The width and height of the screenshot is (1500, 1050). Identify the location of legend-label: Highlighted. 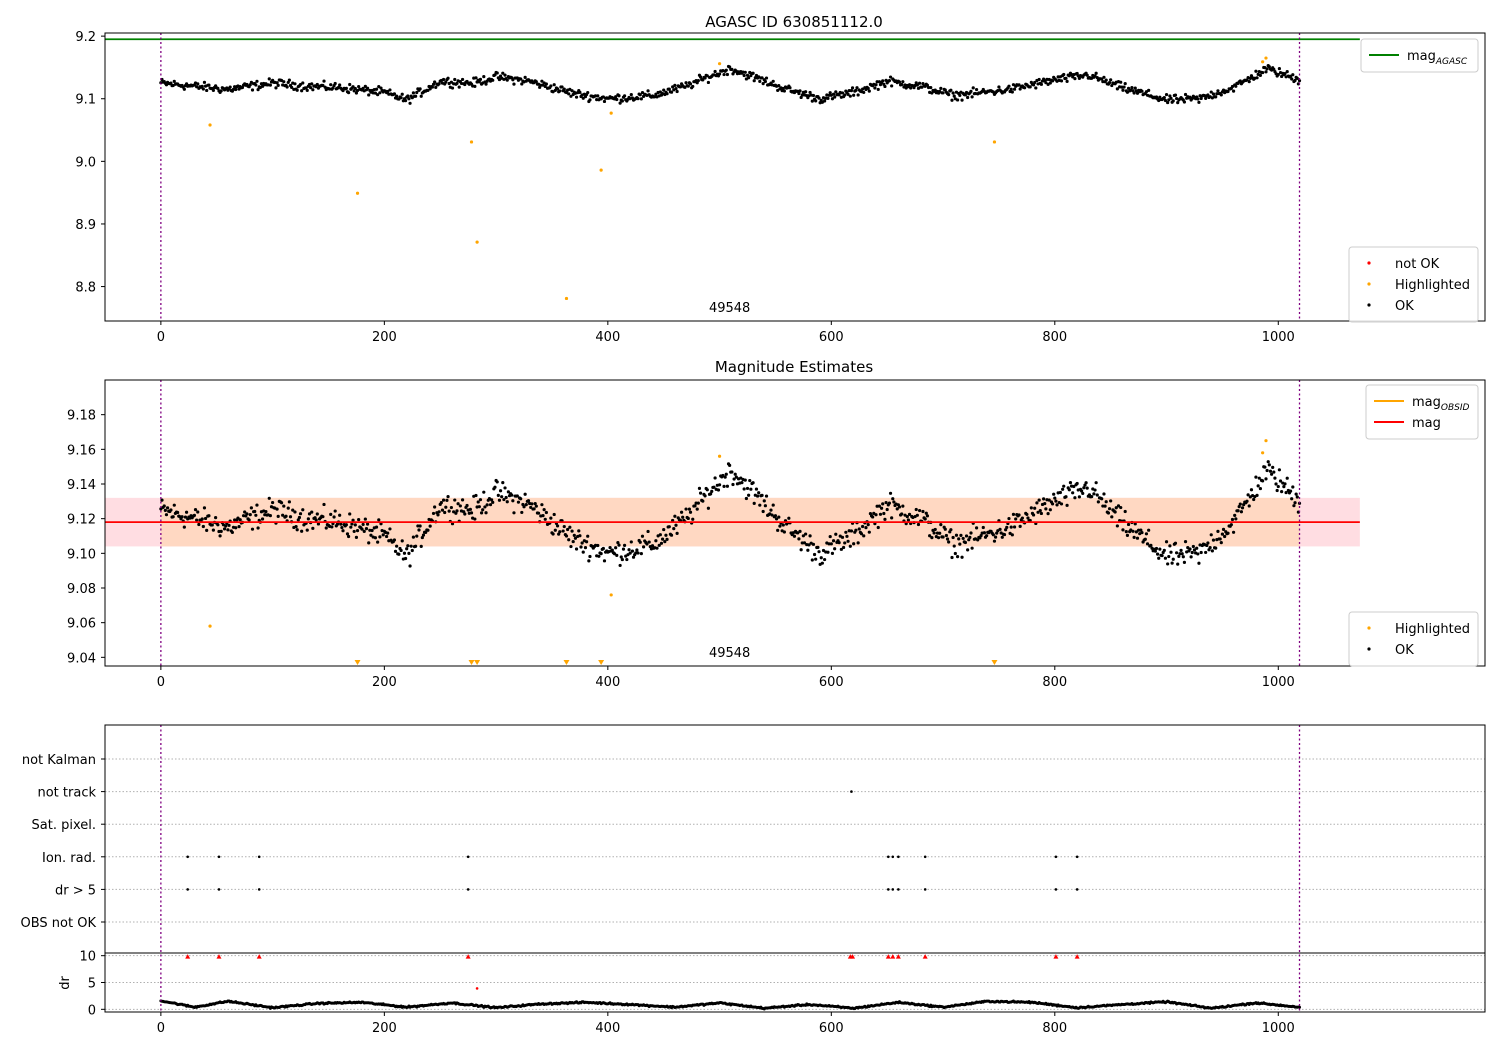
(1432, 285).